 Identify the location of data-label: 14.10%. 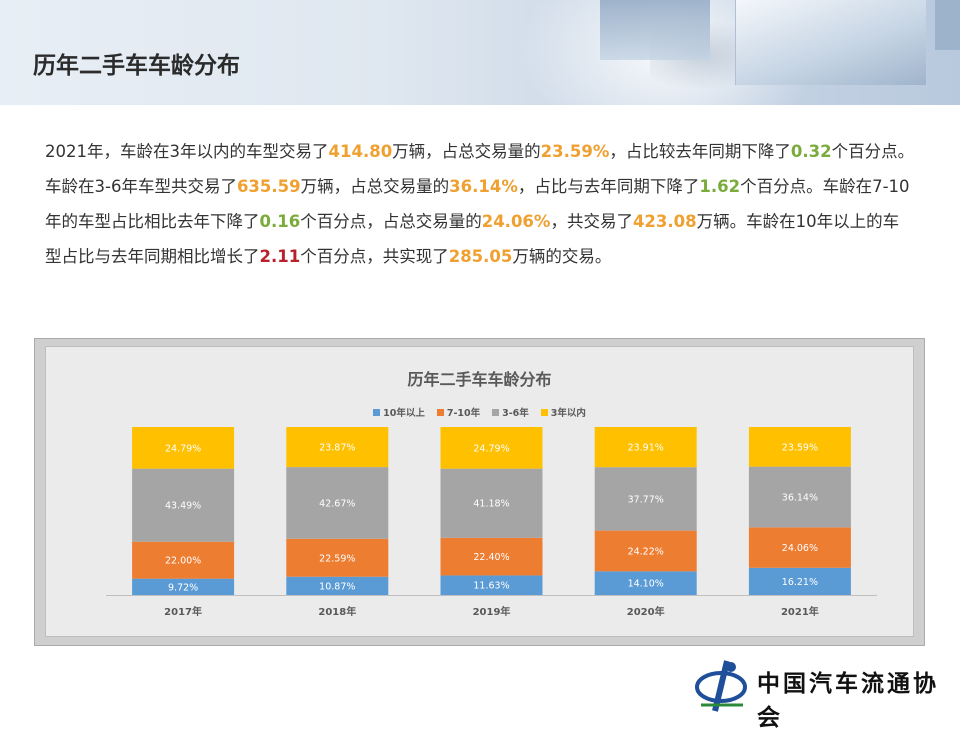
(646, 584).